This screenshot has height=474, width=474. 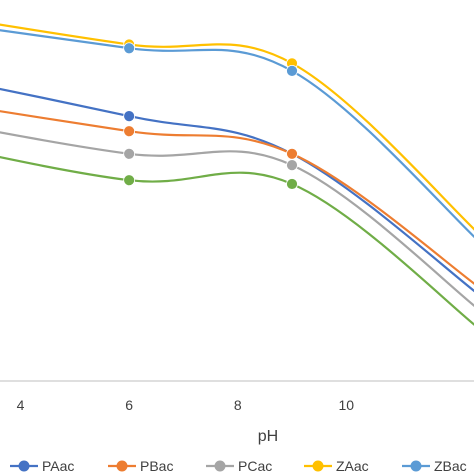 What do you see at coordinates (346, 405) in the screenshot?
I see `x-tick-label: 10` at bounding box center [346, 405].